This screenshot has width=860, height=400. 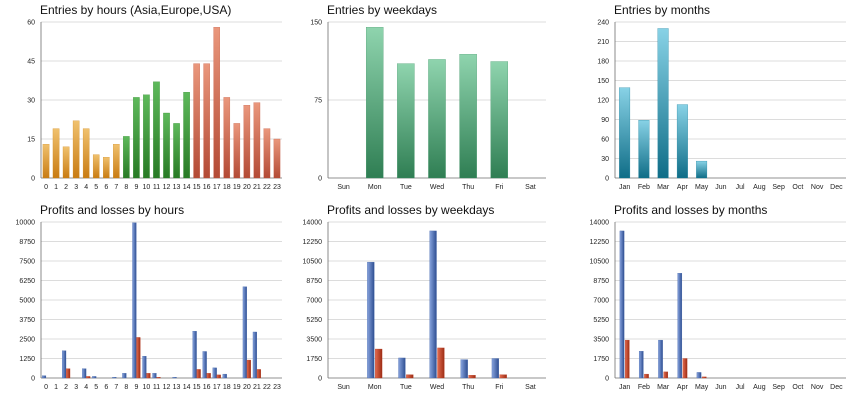 What do you see at coordinates (605, 140) in the screenshot?
I see `y-tick-label: 60` at bounding box center [605, 140].